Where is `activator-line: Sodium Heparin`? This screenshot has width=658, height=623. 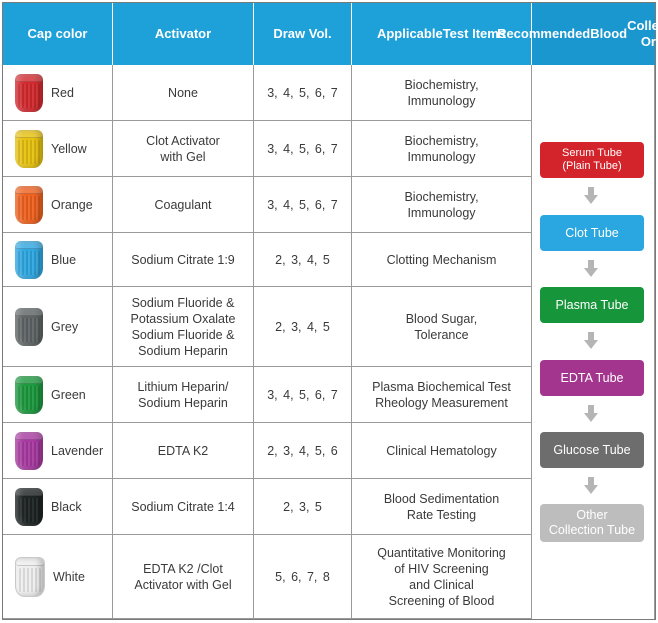 activator-line: Sodium Heparin is located at coordinates (183, 350).